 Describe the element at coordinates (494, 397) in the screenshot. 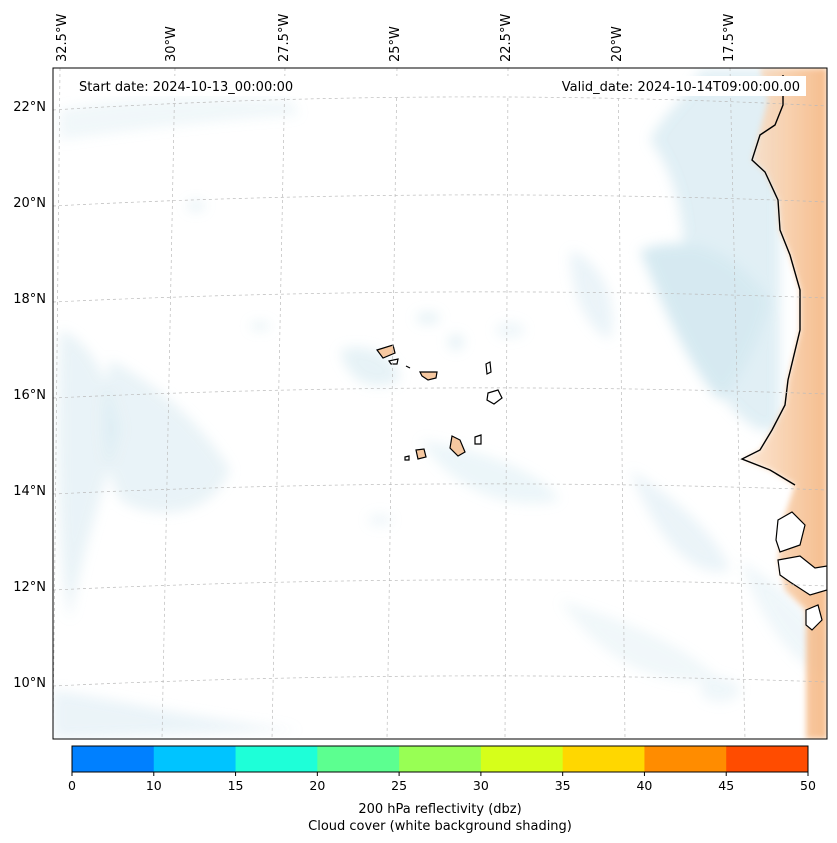

I see `island-boa-vista` at that location.